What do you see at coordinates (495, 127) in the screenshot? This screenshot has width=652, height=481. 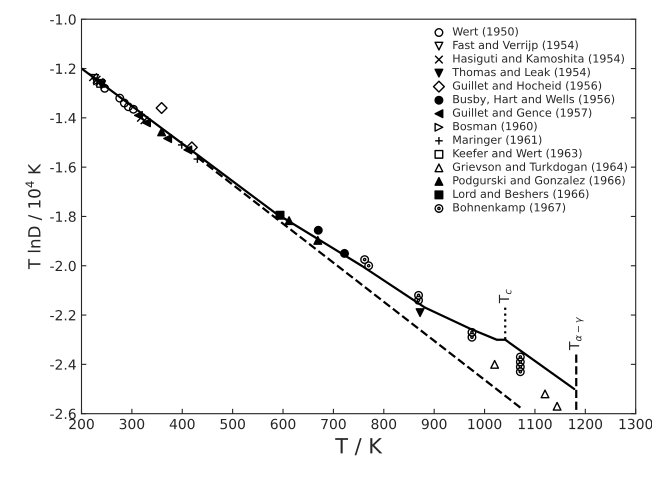 I see `legend-label: Bosman (1960)` at bounding box center [495, 127].